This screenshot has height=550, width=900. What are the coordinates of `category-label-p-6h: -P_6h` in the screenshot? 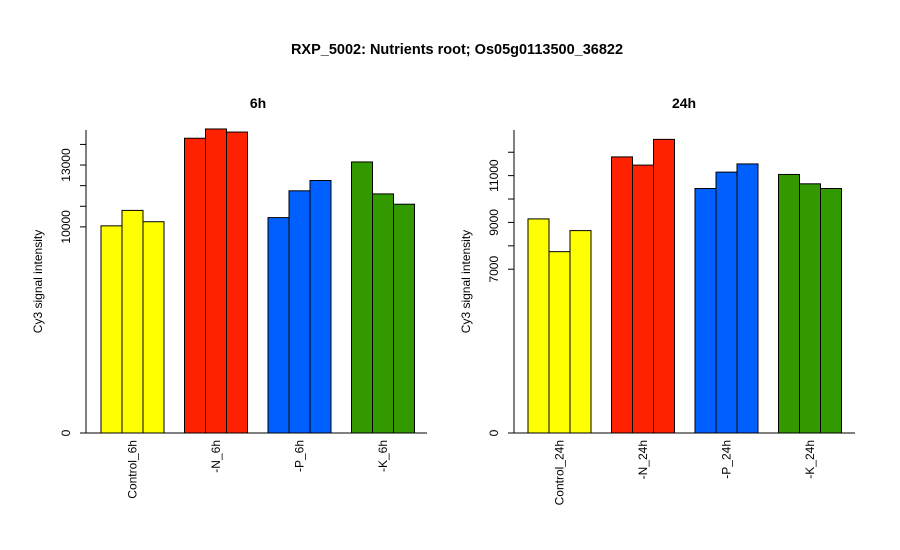 It's located at (300, 456).